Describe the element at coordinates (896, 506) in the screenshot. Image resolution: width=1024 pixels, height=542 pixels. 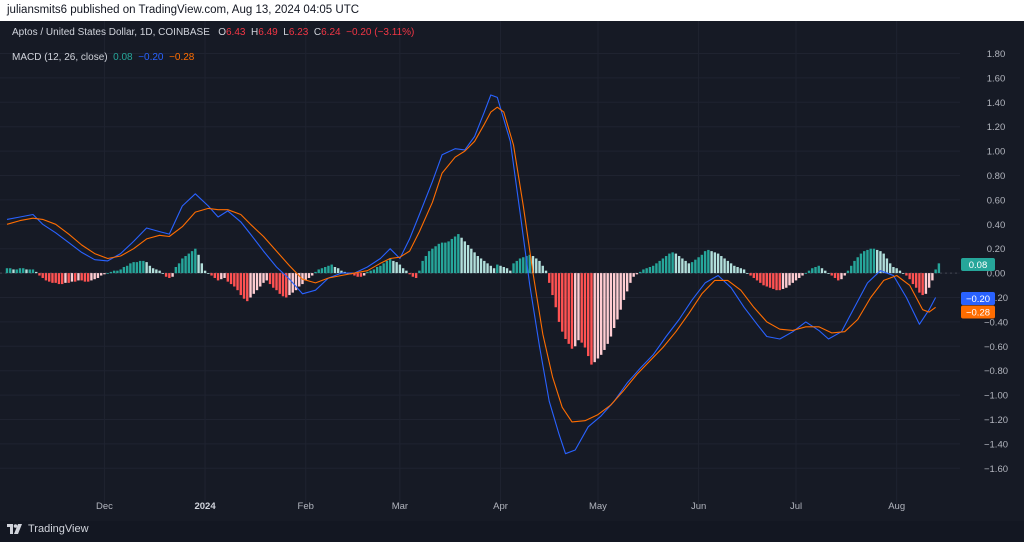
I see `x-tick-label: Aug` at that location.